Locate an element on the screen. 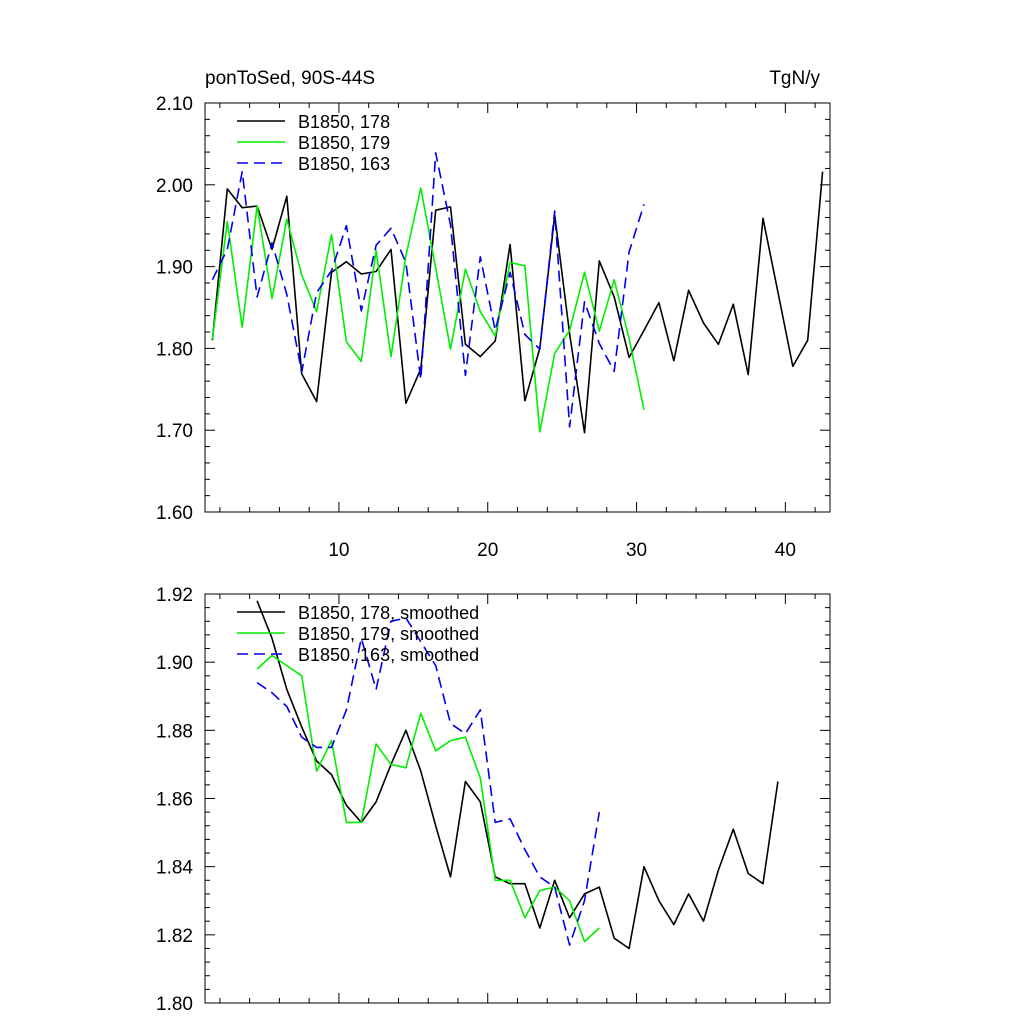 This screenshot has height=1024, width=1024. y-tick-label: 2.00 is located at coordinates (174, 186).